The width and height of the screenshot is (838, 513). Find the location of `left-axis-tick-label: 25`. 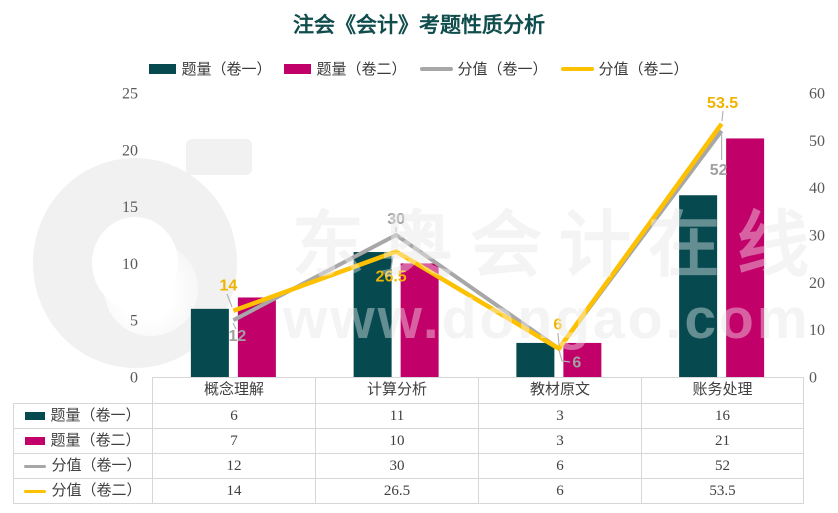

left-axis-tick-label: 25 is located at coordinates (130, 94).